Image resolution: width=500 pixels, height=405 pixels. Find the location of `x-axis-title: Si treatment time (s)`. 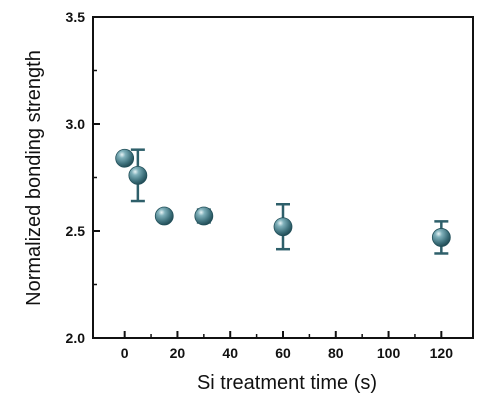

x-axis-title: Si treatment time (s) is located at coordinates (287, 383).